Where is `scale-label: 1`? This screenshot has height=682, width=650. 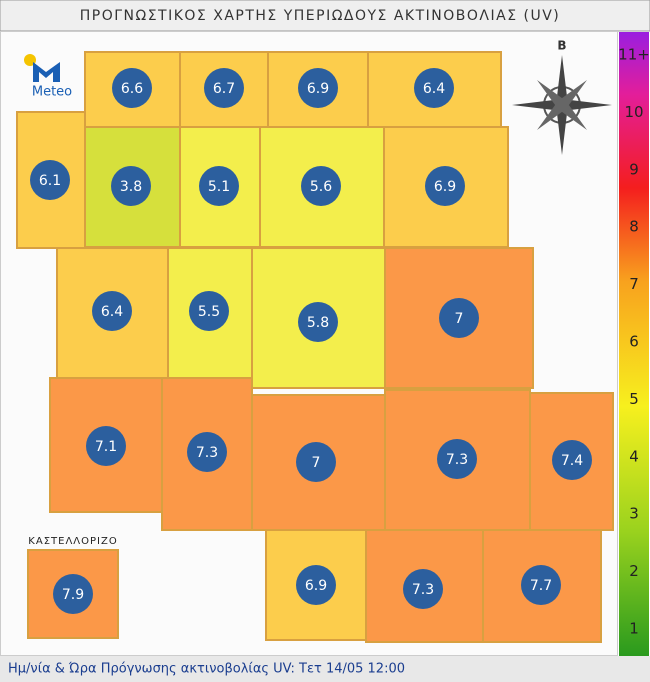 scale-label: 1 is located at coordinates (634, 629).